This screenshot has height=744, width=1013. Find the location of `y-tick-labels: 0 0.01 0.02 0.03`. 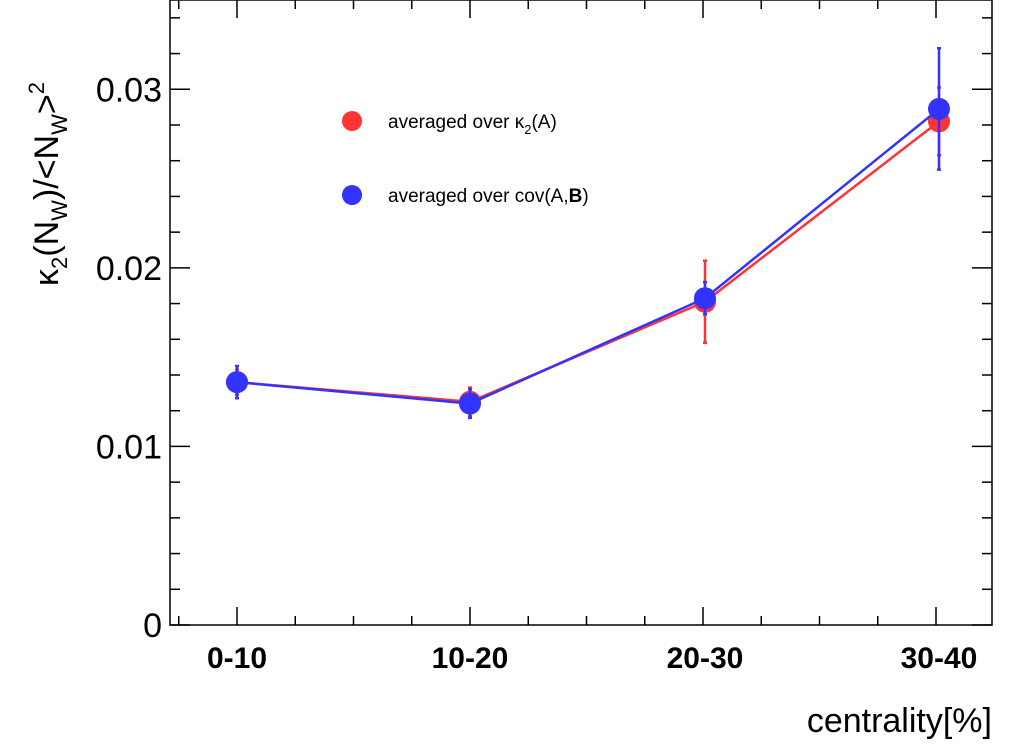

y-tick-labels: 0 0.01 0.02 0.03 is located at coordinates (129, 358).